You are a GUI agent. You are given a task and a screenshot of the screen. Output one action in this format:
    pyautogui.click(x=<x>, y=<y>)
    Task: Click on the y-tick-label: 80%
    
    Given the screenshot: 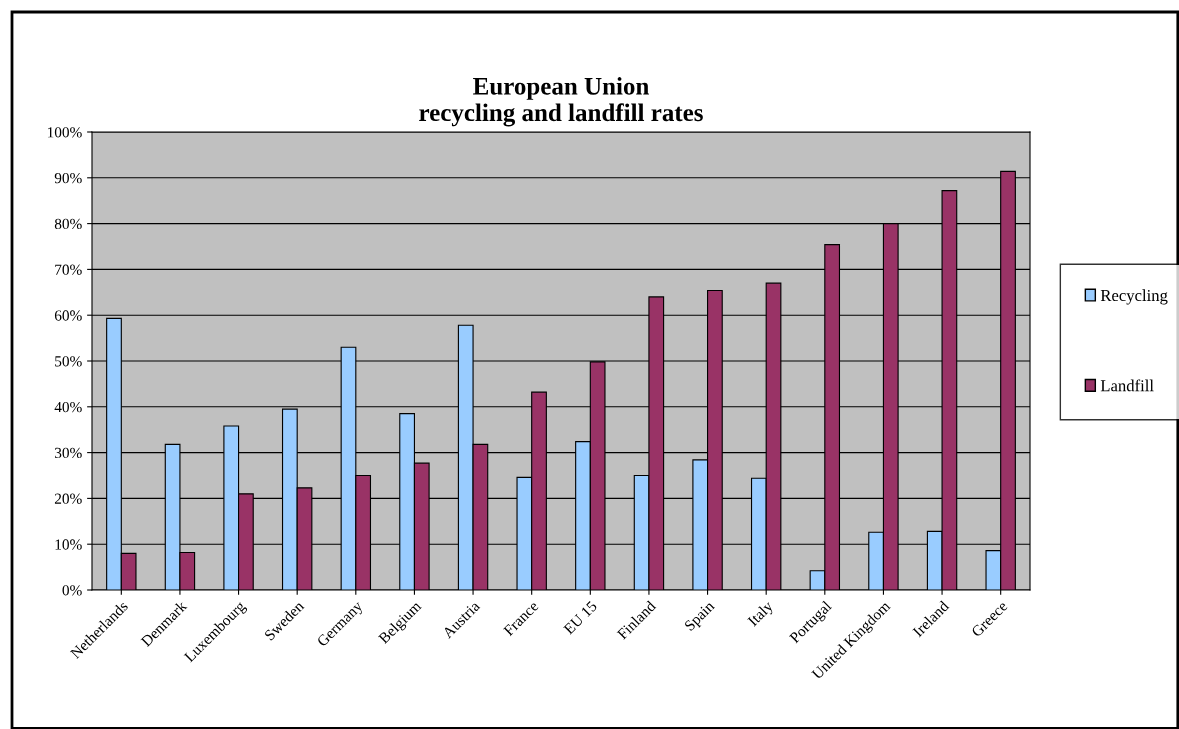 What is the action you would take?
    pyautogui.click(x=68, y=224)
    